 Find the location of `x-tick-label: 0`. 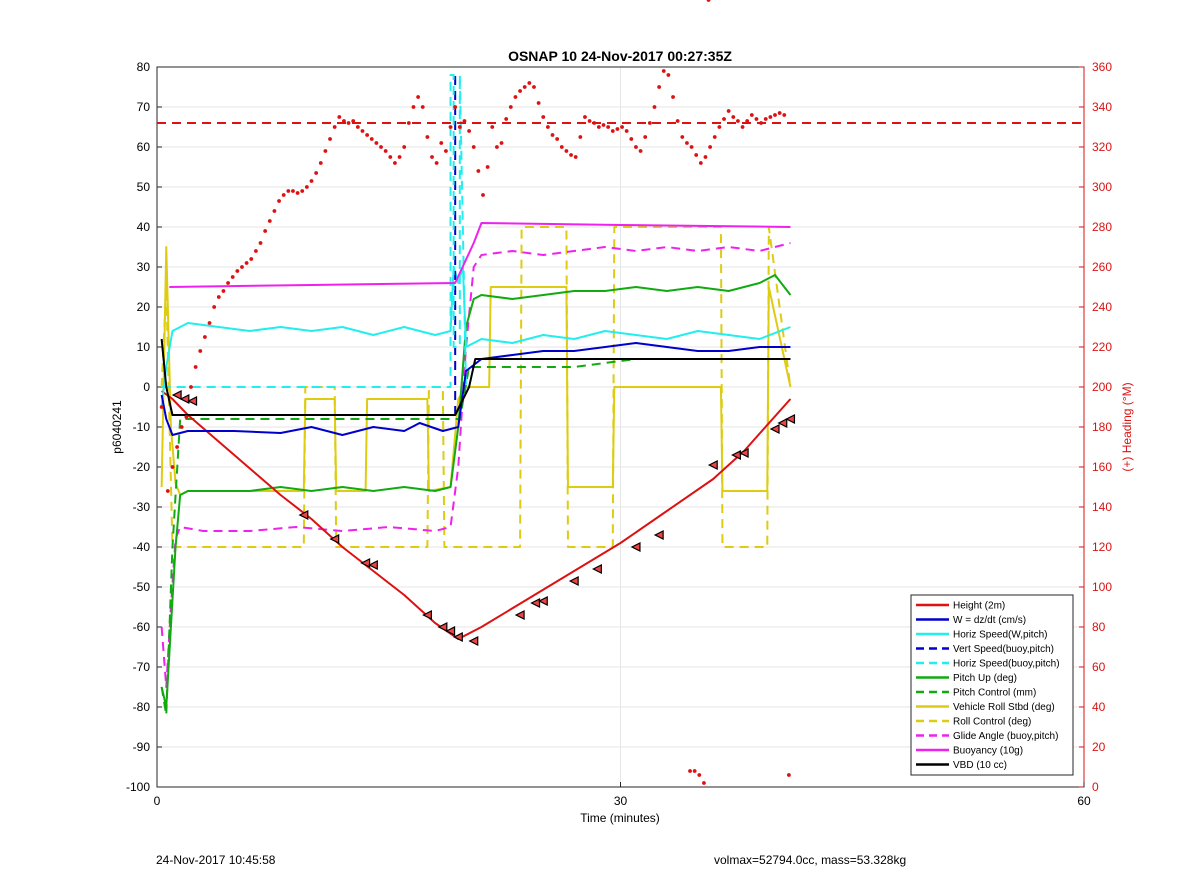

x-tick-label: 0 is located at coordinates (157, 801).